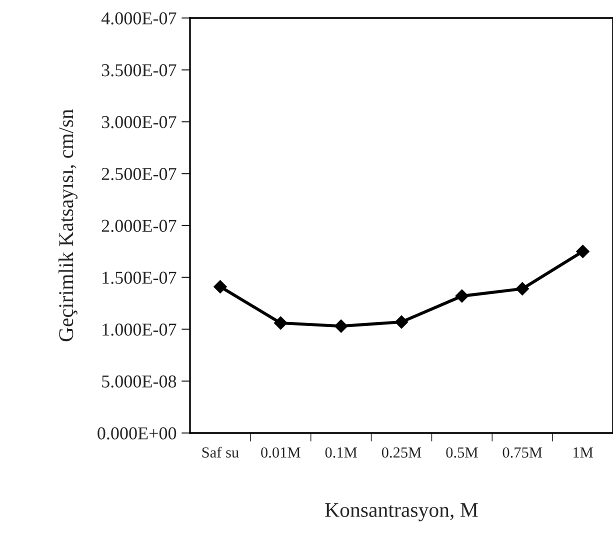 This screenshot has height=537, width=613. Describe the element at coordinates (341, 452) in the screenshot. I see `x-tick-label: 0.1M` at that location.